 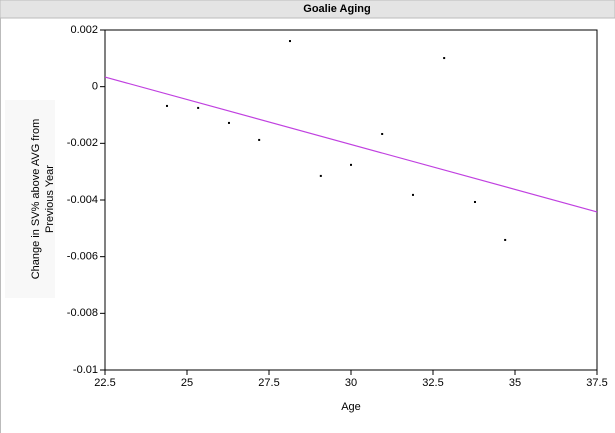 I want to click on ylabel-box, so click(x=30, y=199).